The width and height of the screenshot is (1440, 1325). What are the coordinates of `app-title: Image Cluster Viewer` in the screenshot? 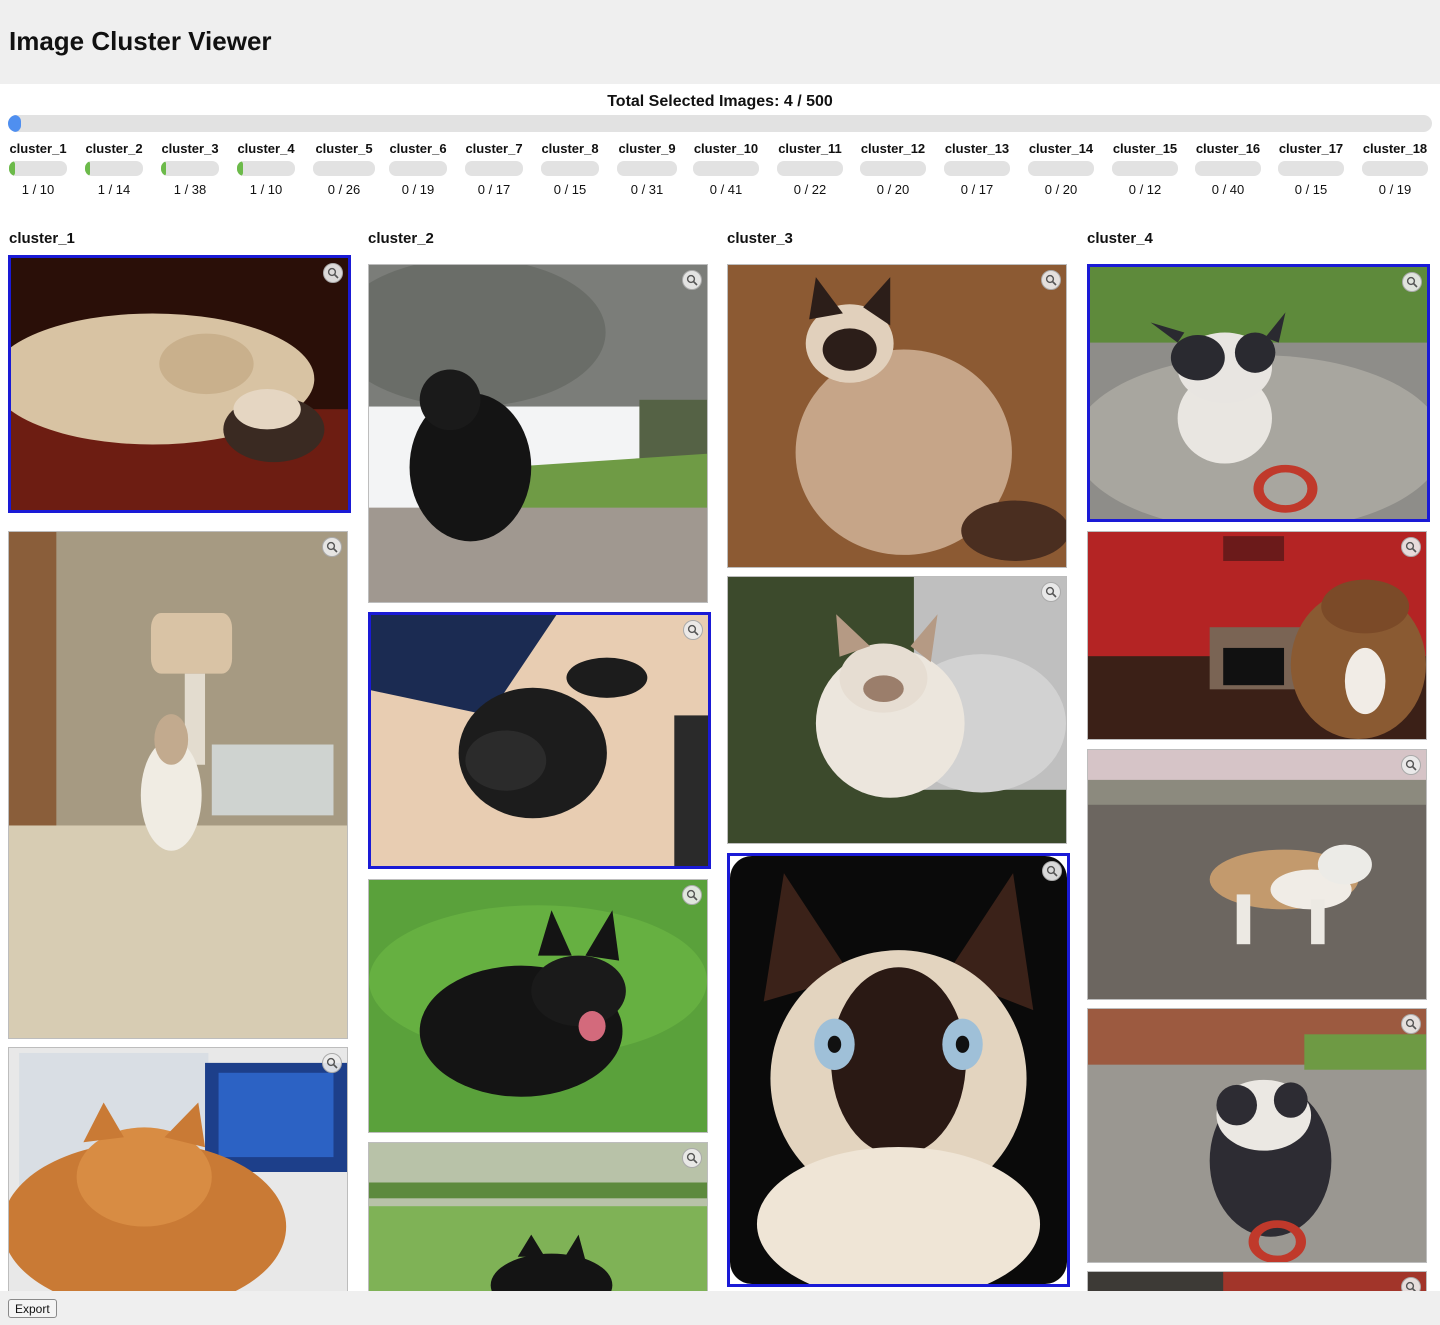 It's located at (140, 41).